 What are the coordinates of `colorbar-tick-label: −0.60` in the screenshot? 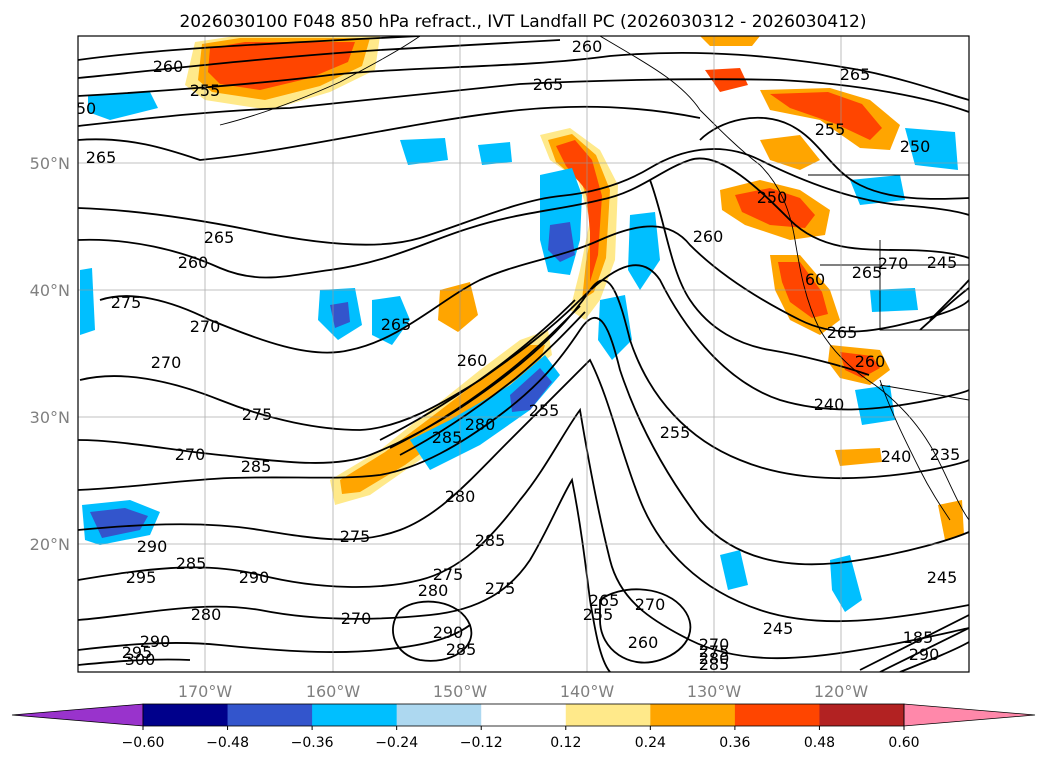 It's located at (143, 743).